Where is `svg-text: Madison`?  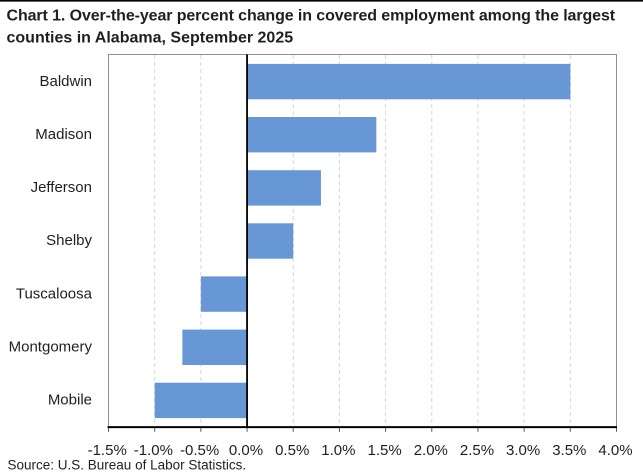
svg-text: Madison is located at coordinates (63, 134).